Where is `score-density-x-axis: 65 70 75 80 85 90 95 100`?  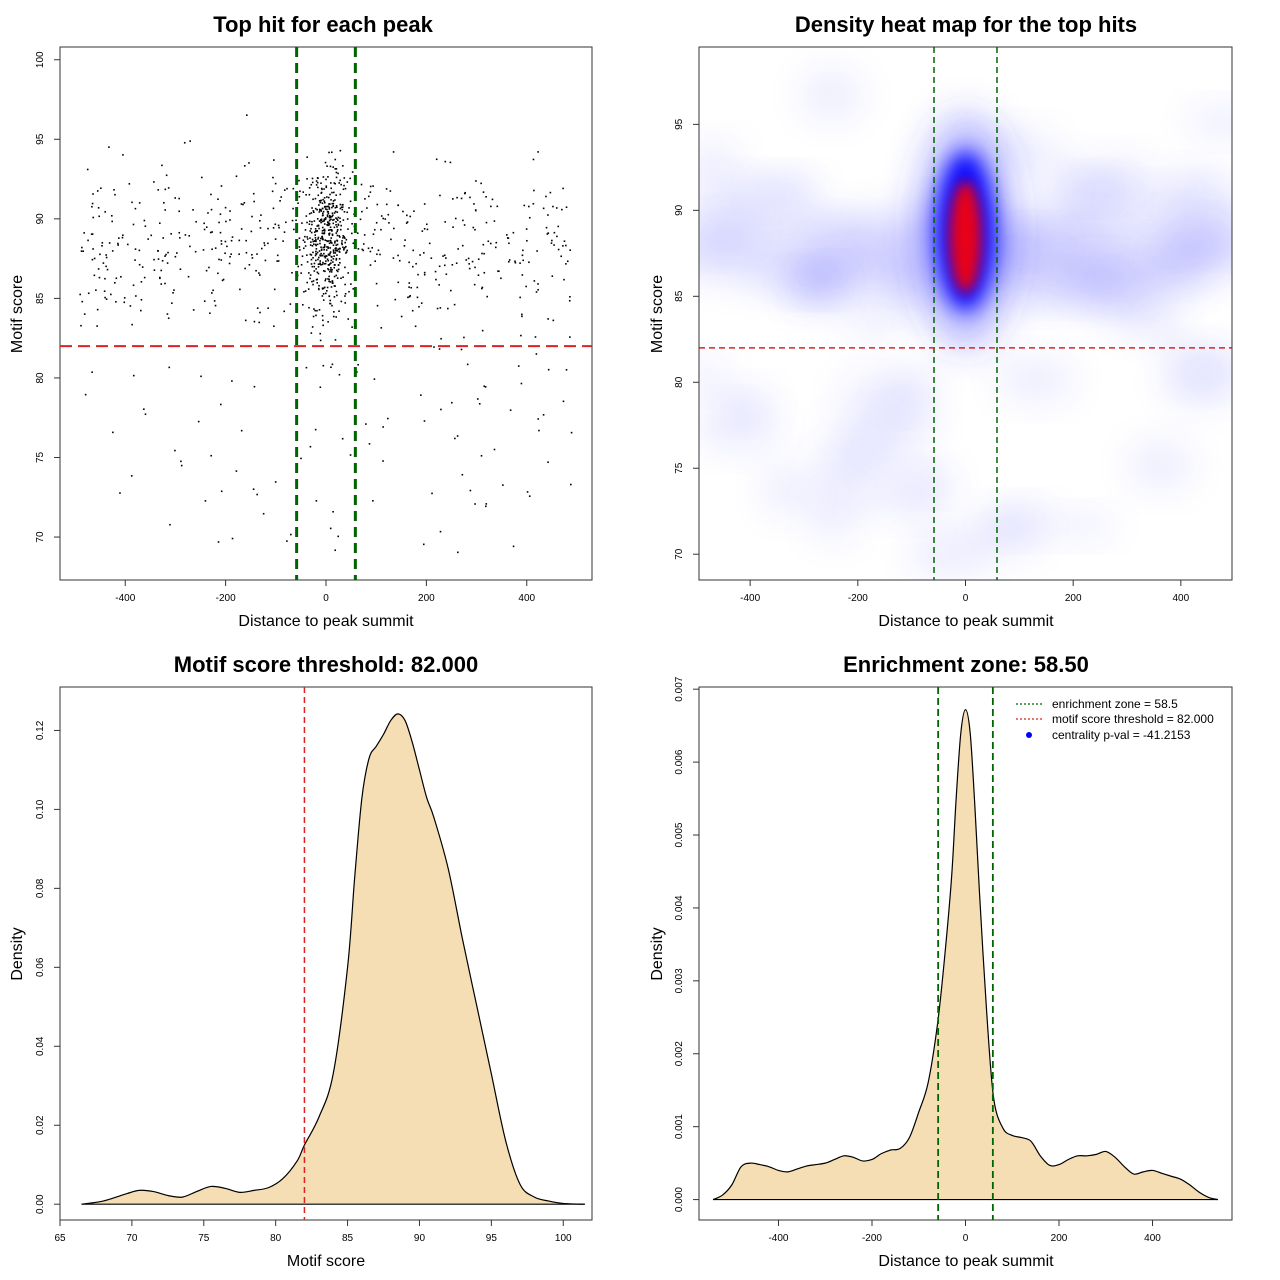
score-density-x-axis: 65 70 75 80 85 90 95 100 is located at coordinates (313, 1232).